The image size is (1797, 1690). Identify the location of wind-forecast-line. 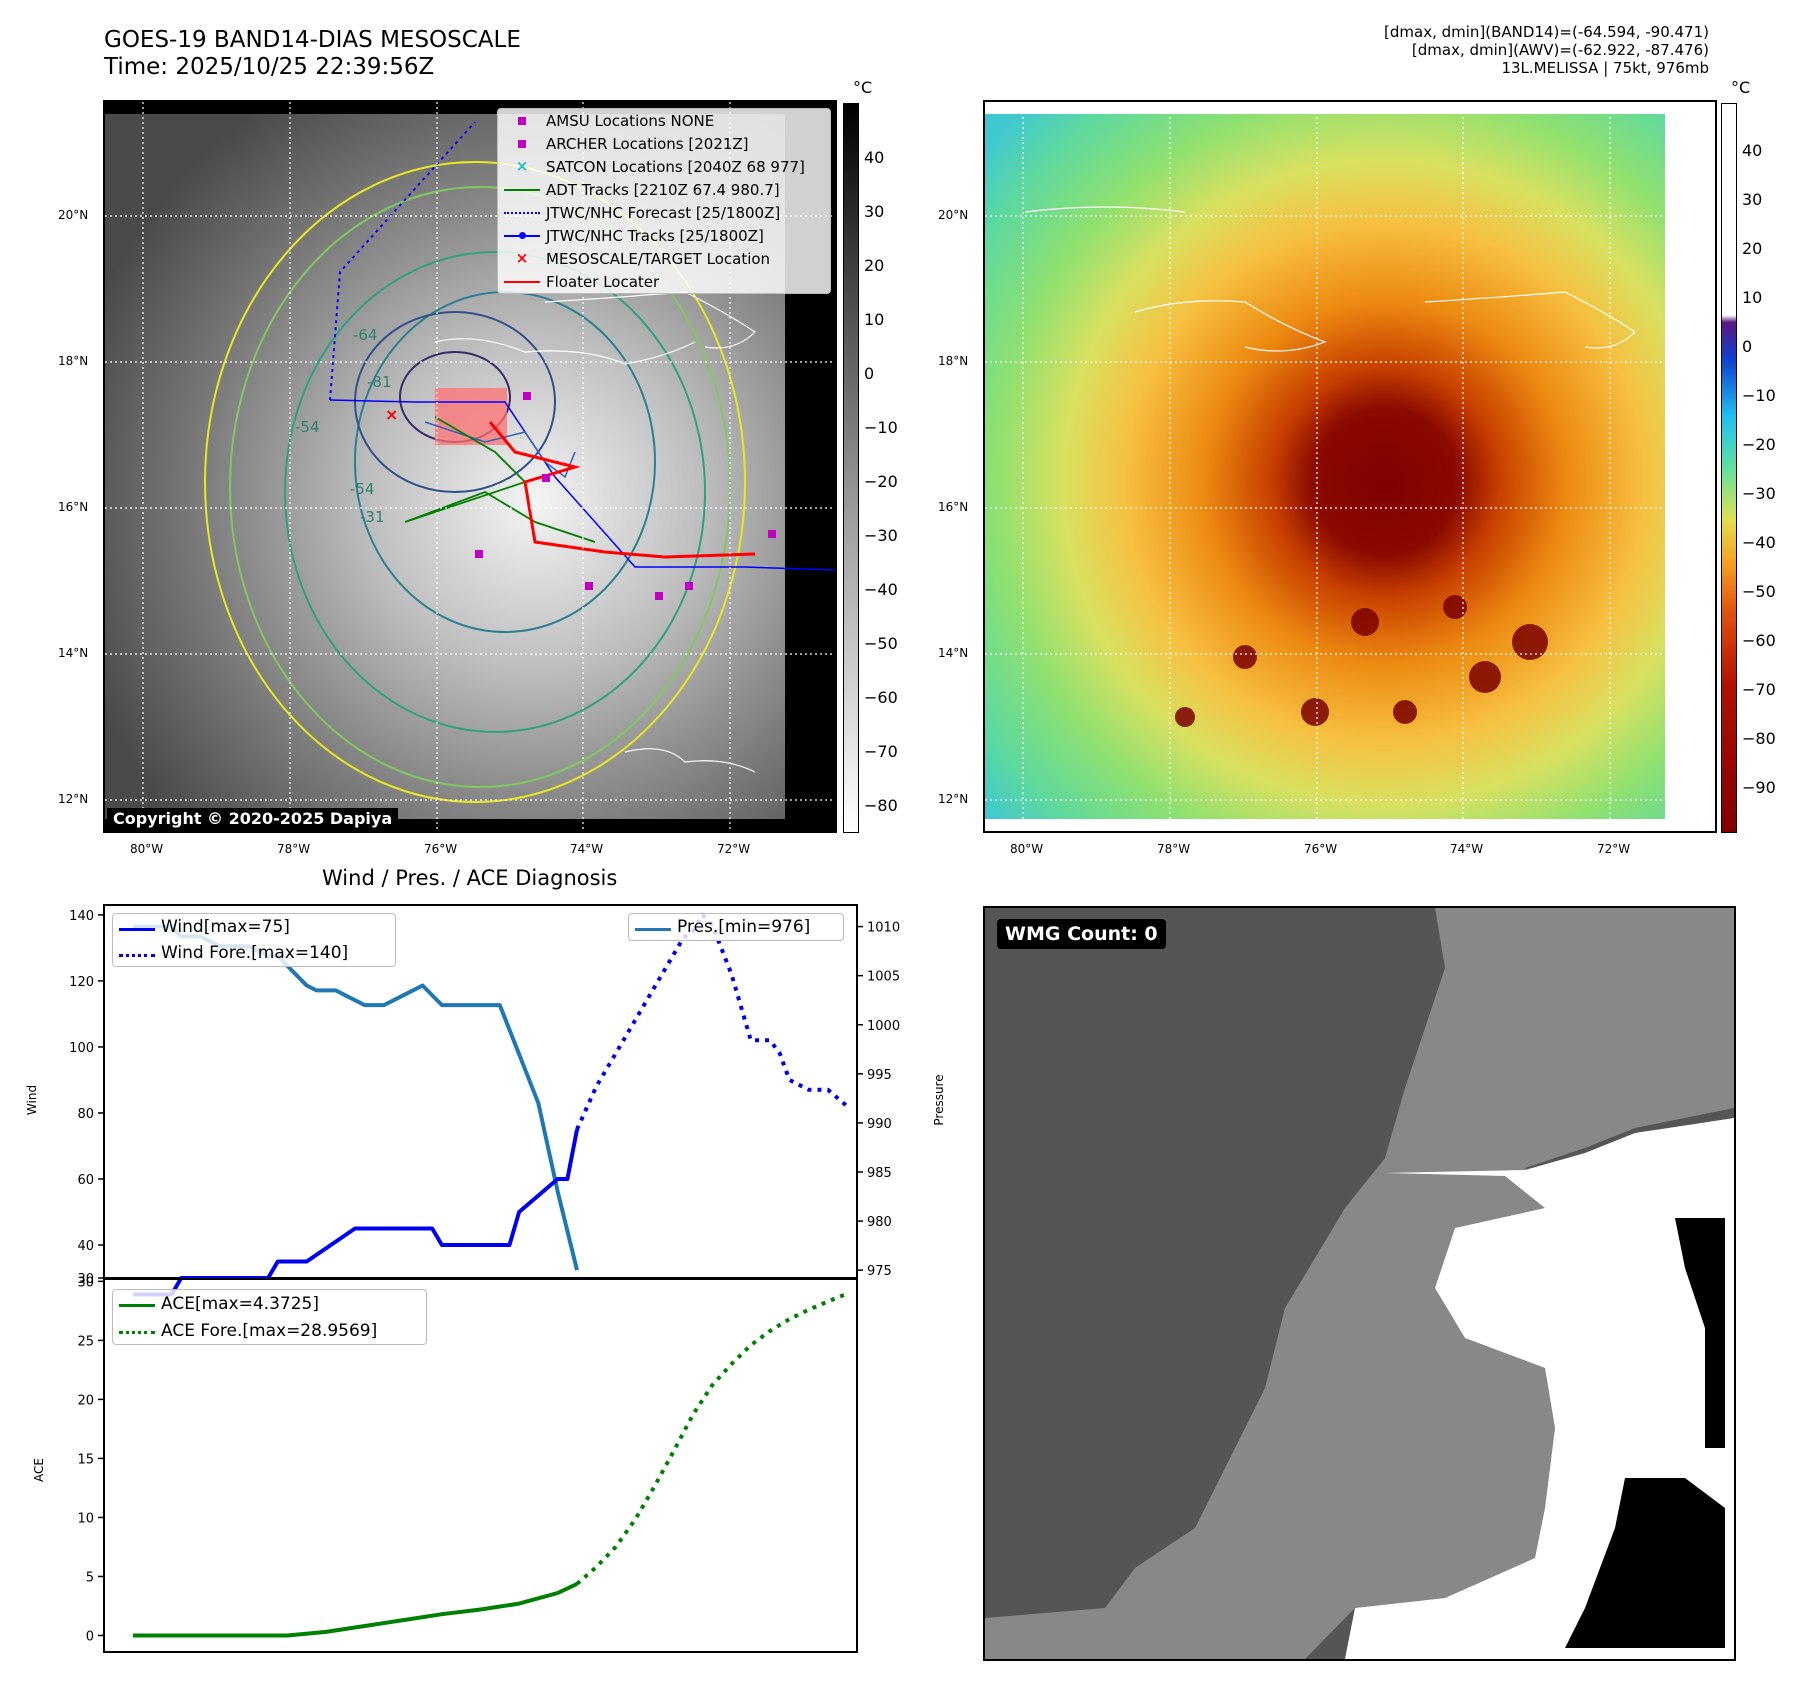
(712, 1021).